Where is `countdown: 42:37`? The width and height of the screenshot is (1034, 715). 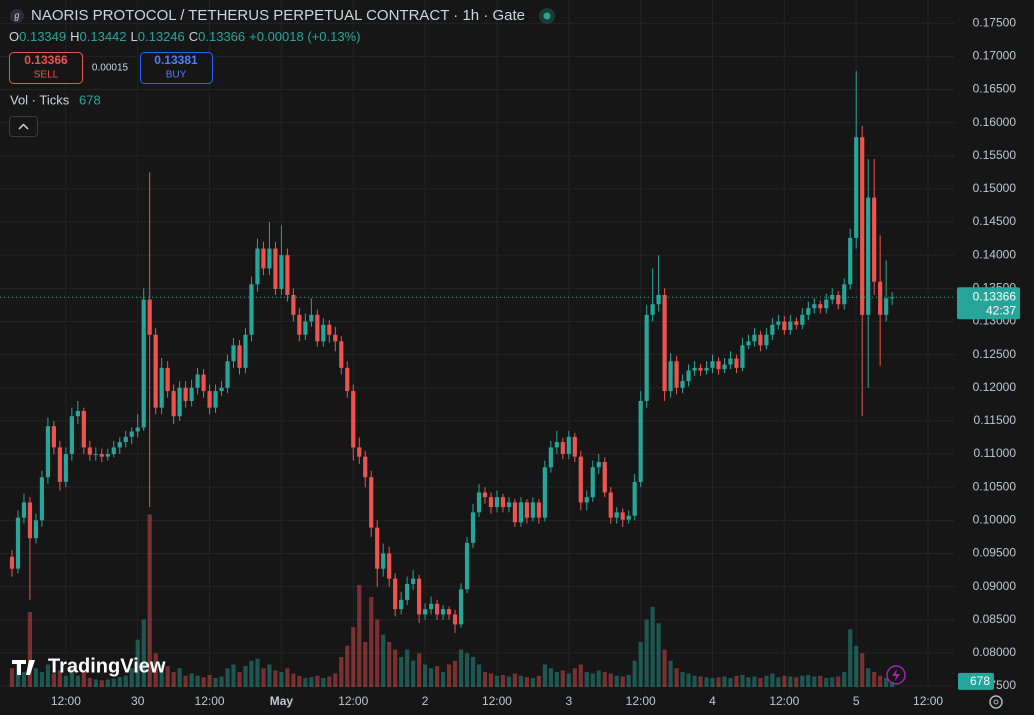 countdown: 42:37 is located at coordinates (1001, 310).